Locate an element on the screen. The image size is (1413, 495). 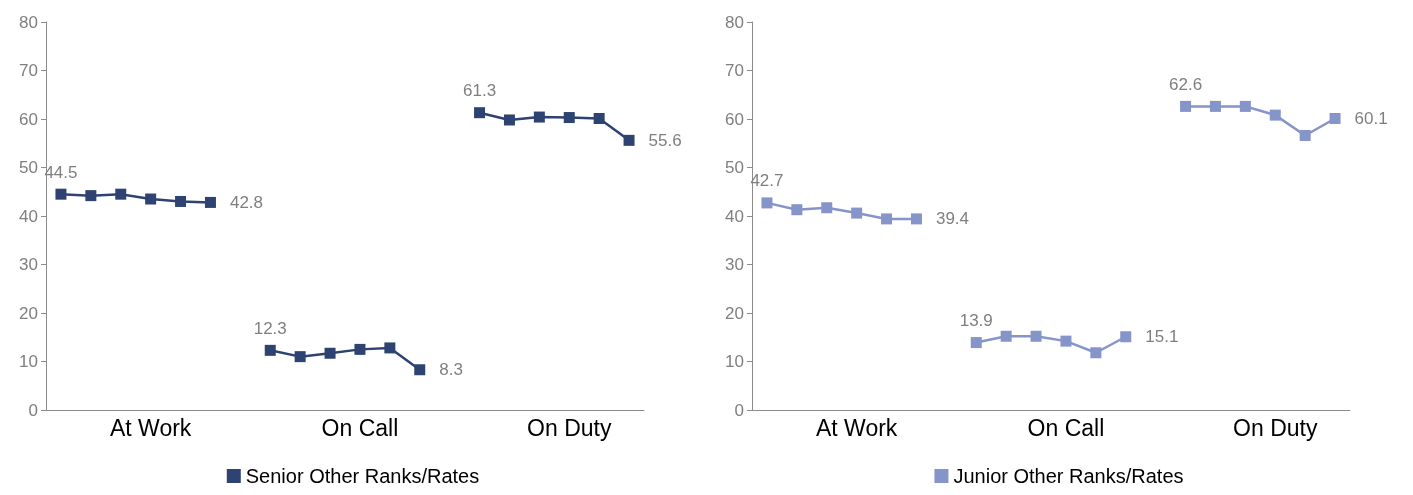
data-label: 15.1 is located at coordinates (1162, 337).